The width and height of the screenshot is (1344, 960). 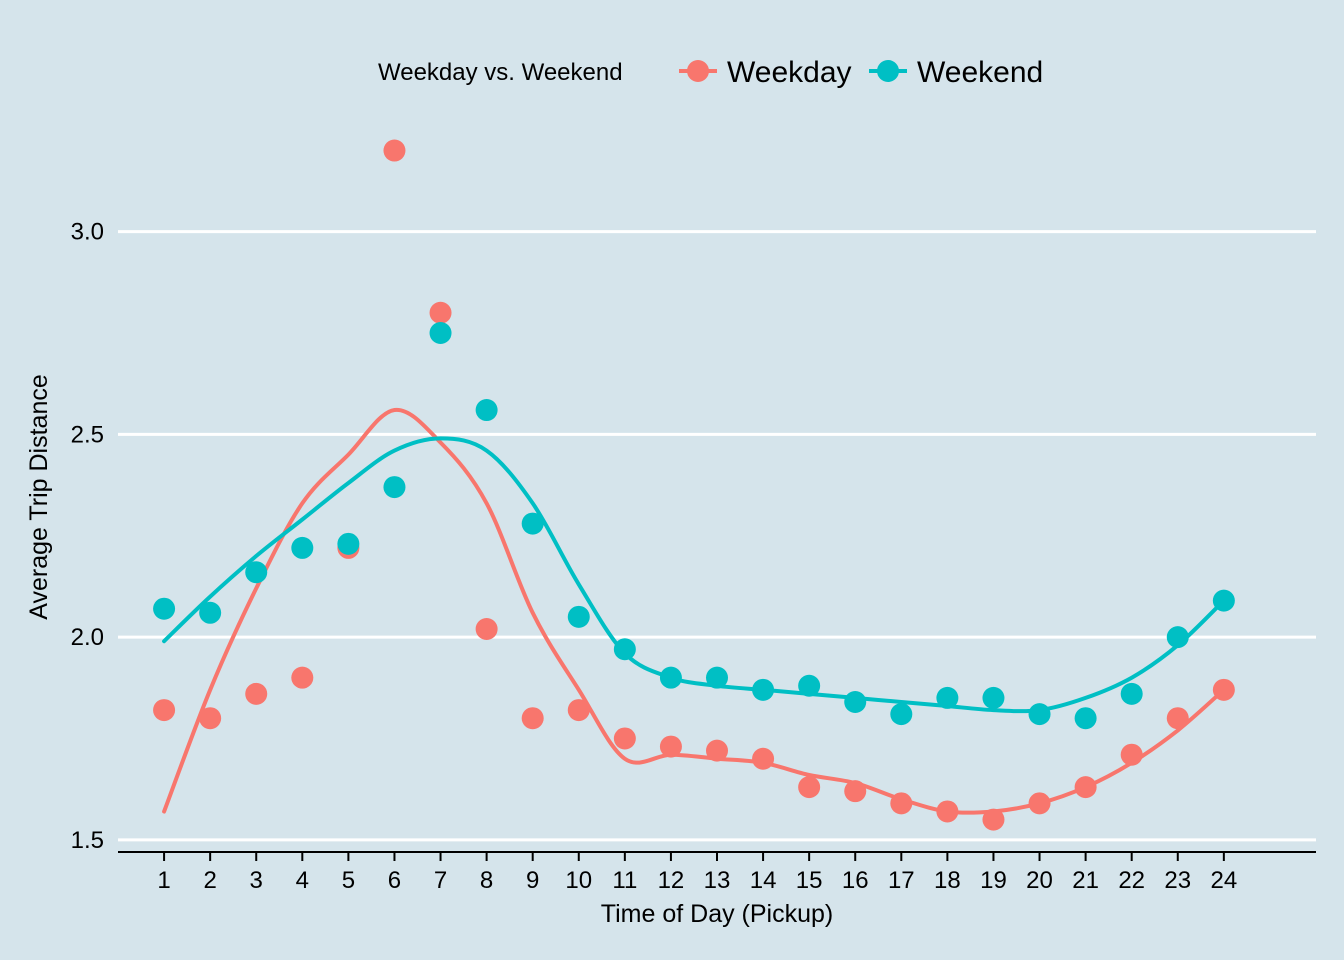 I want to click on x-tick-label-5: 5, so click(x=348, y=880).